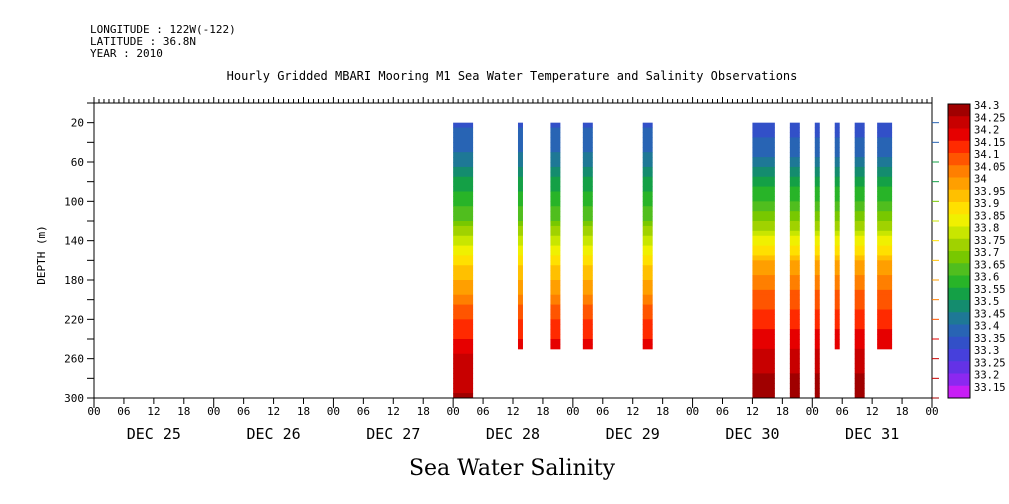 The image size is (1009, 504). I want to click on day-label: DEC 30, so click(752, 434).